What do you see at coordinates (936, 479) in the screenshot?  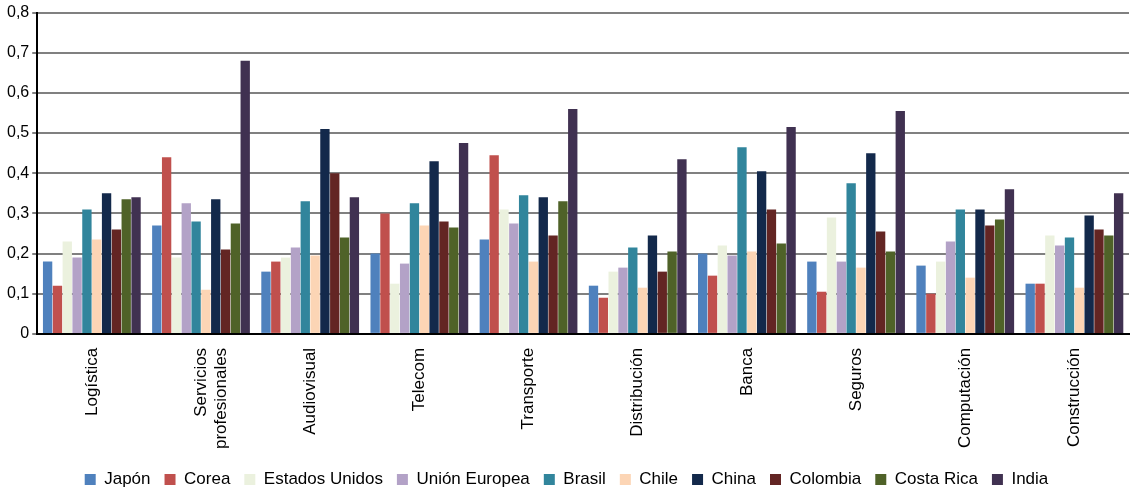 I see `legend-label: Costa Rica` at bounding box center [936, 479].